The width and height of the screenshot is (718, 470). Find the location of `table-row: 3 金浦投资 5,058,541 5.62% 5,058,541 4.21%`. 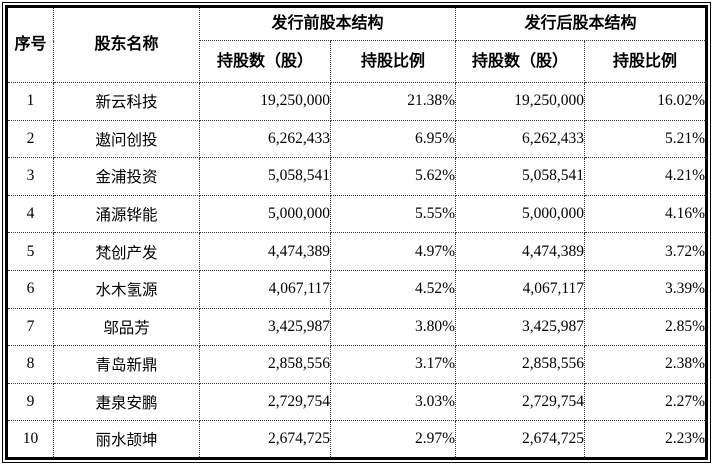

table-row: 3 金浦投资 5,058,541 5.62% 5,058,541 4.21% is located at coordinates (357, 176).